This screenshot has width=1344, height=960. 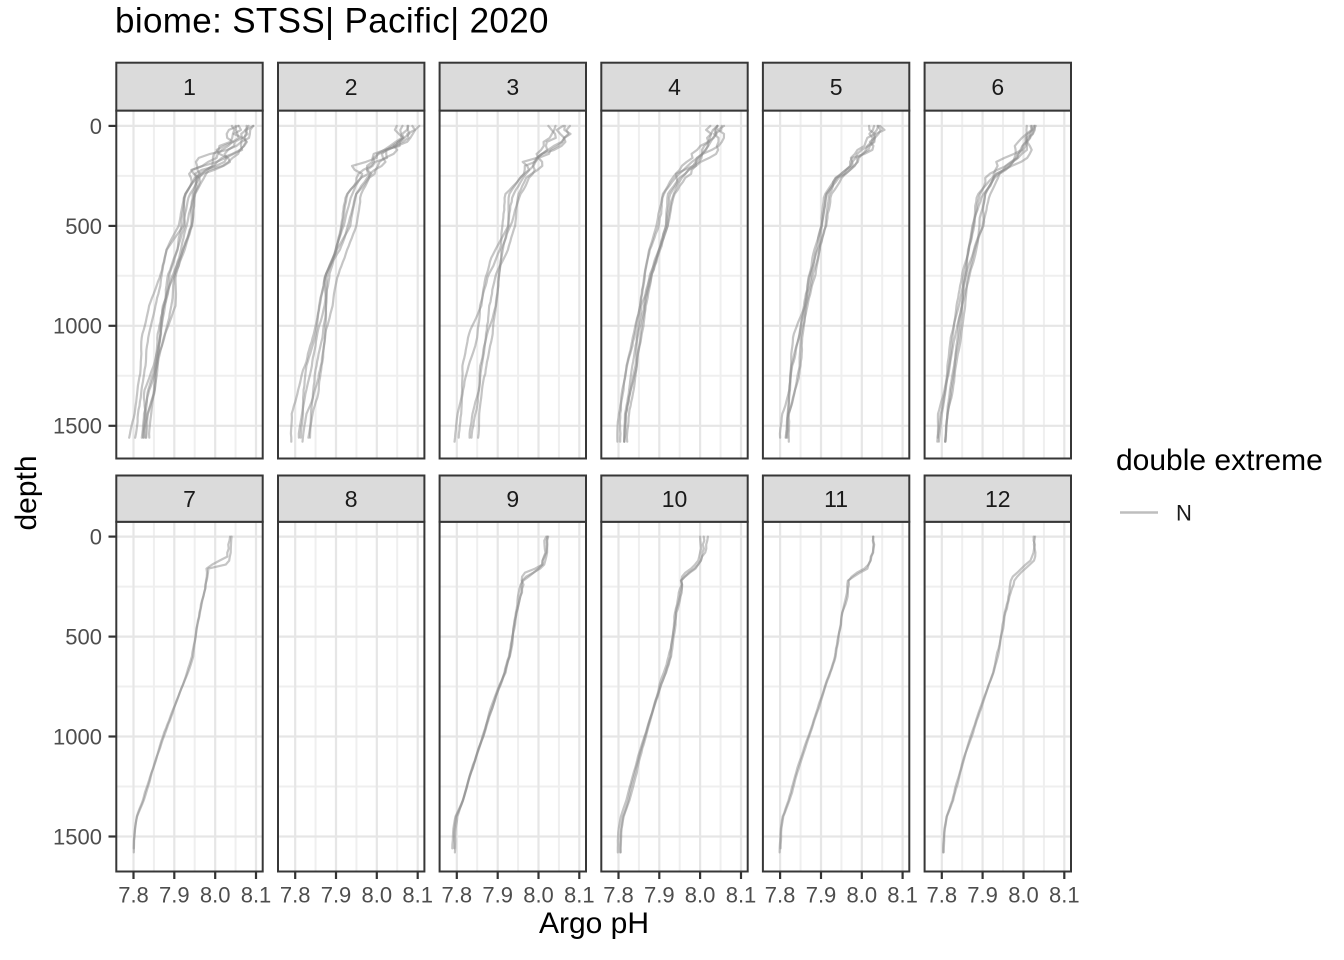 I want to click on svg-text: N, so click(x=1184, y=513).